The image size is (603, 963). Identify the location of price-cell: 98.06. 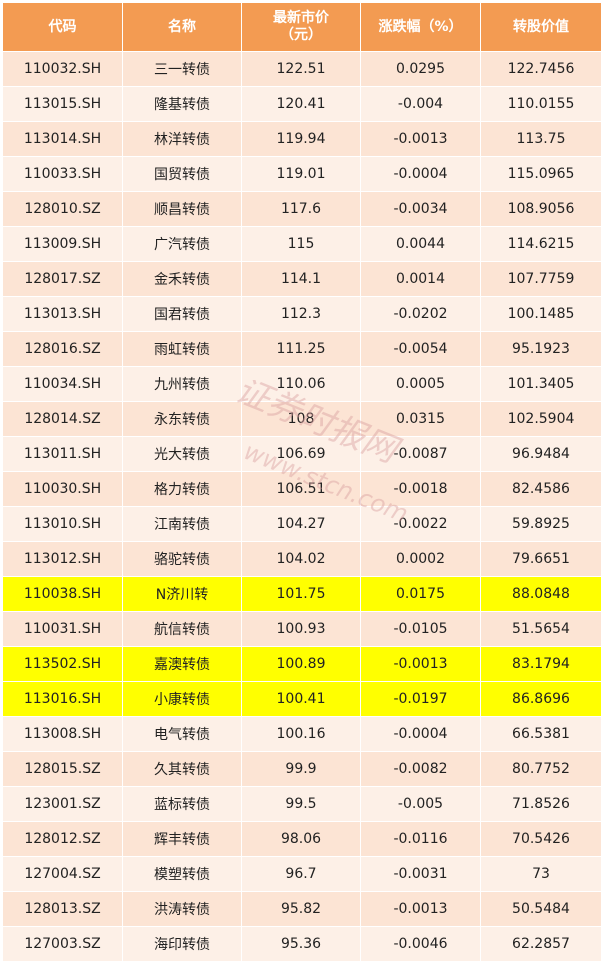
(301, 839).